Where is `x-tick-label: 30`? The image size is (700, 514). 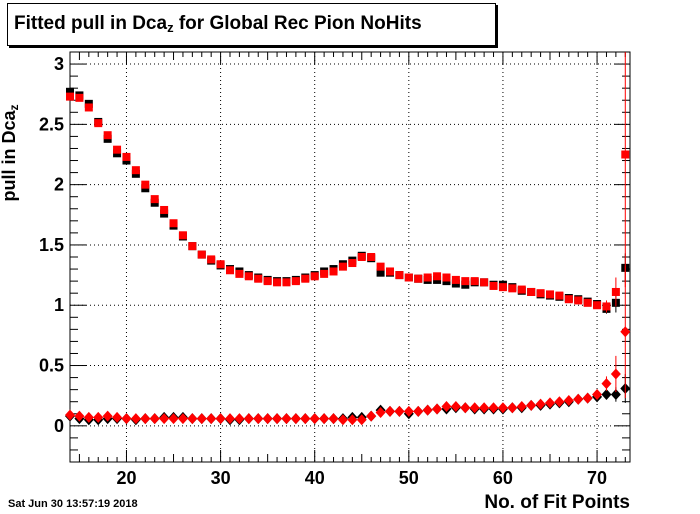
x-tick-label: 30 is located at coordinates (221, 478).